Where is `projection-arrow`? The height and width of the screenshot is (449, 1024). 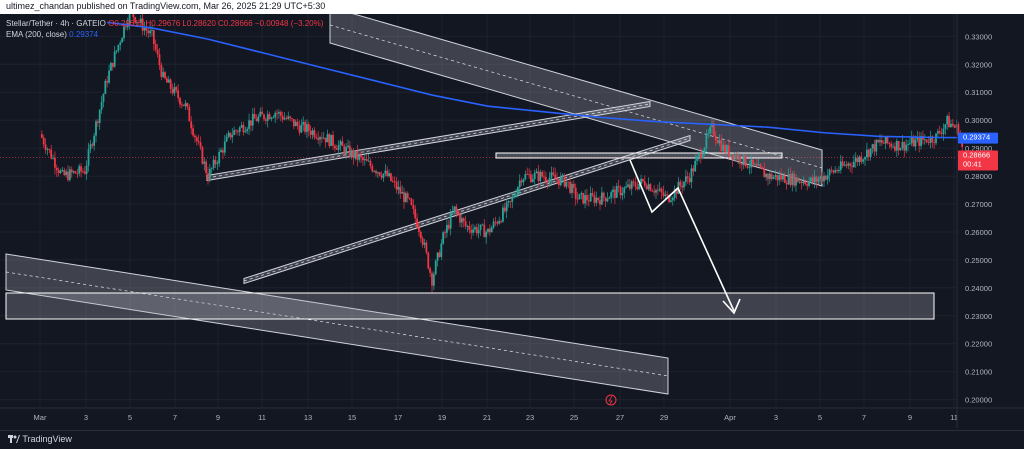 projection-arrow is located at coordinates (685, 237).